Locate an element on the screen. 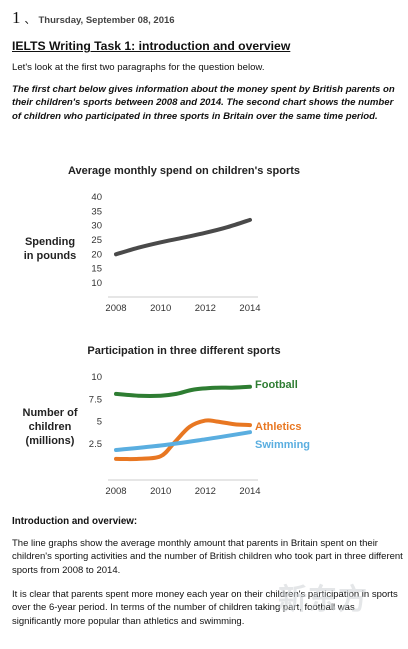  y-tick-label: 35 is located at coordinates (96, 211).